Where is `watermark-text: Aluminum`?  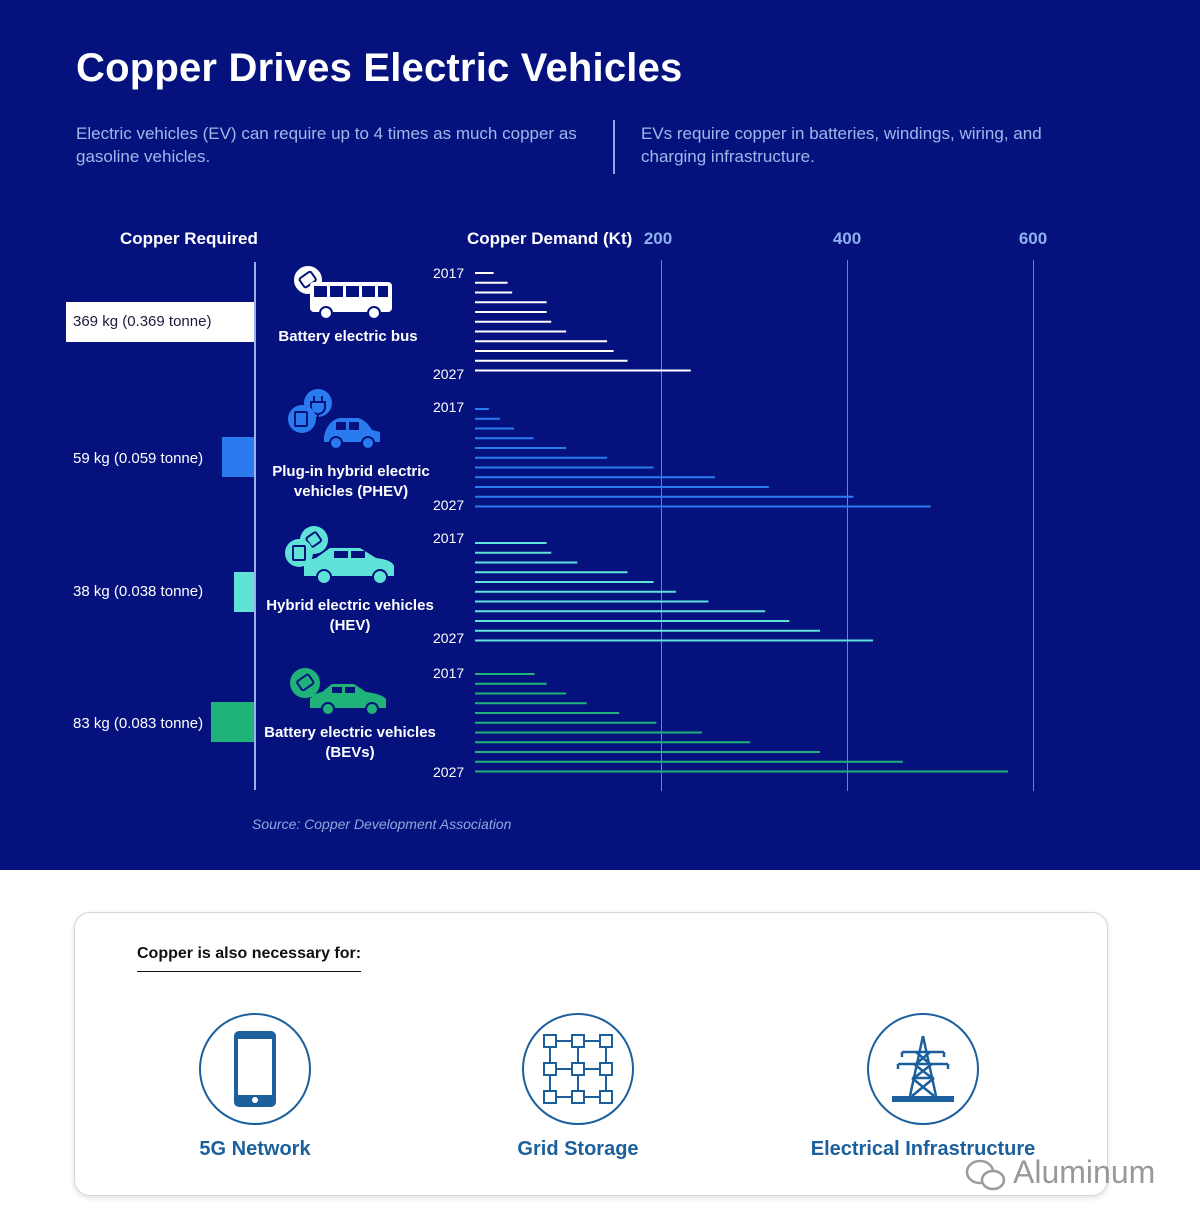 watermark-text: Aluminum is located at coordinates (1084, 1172).